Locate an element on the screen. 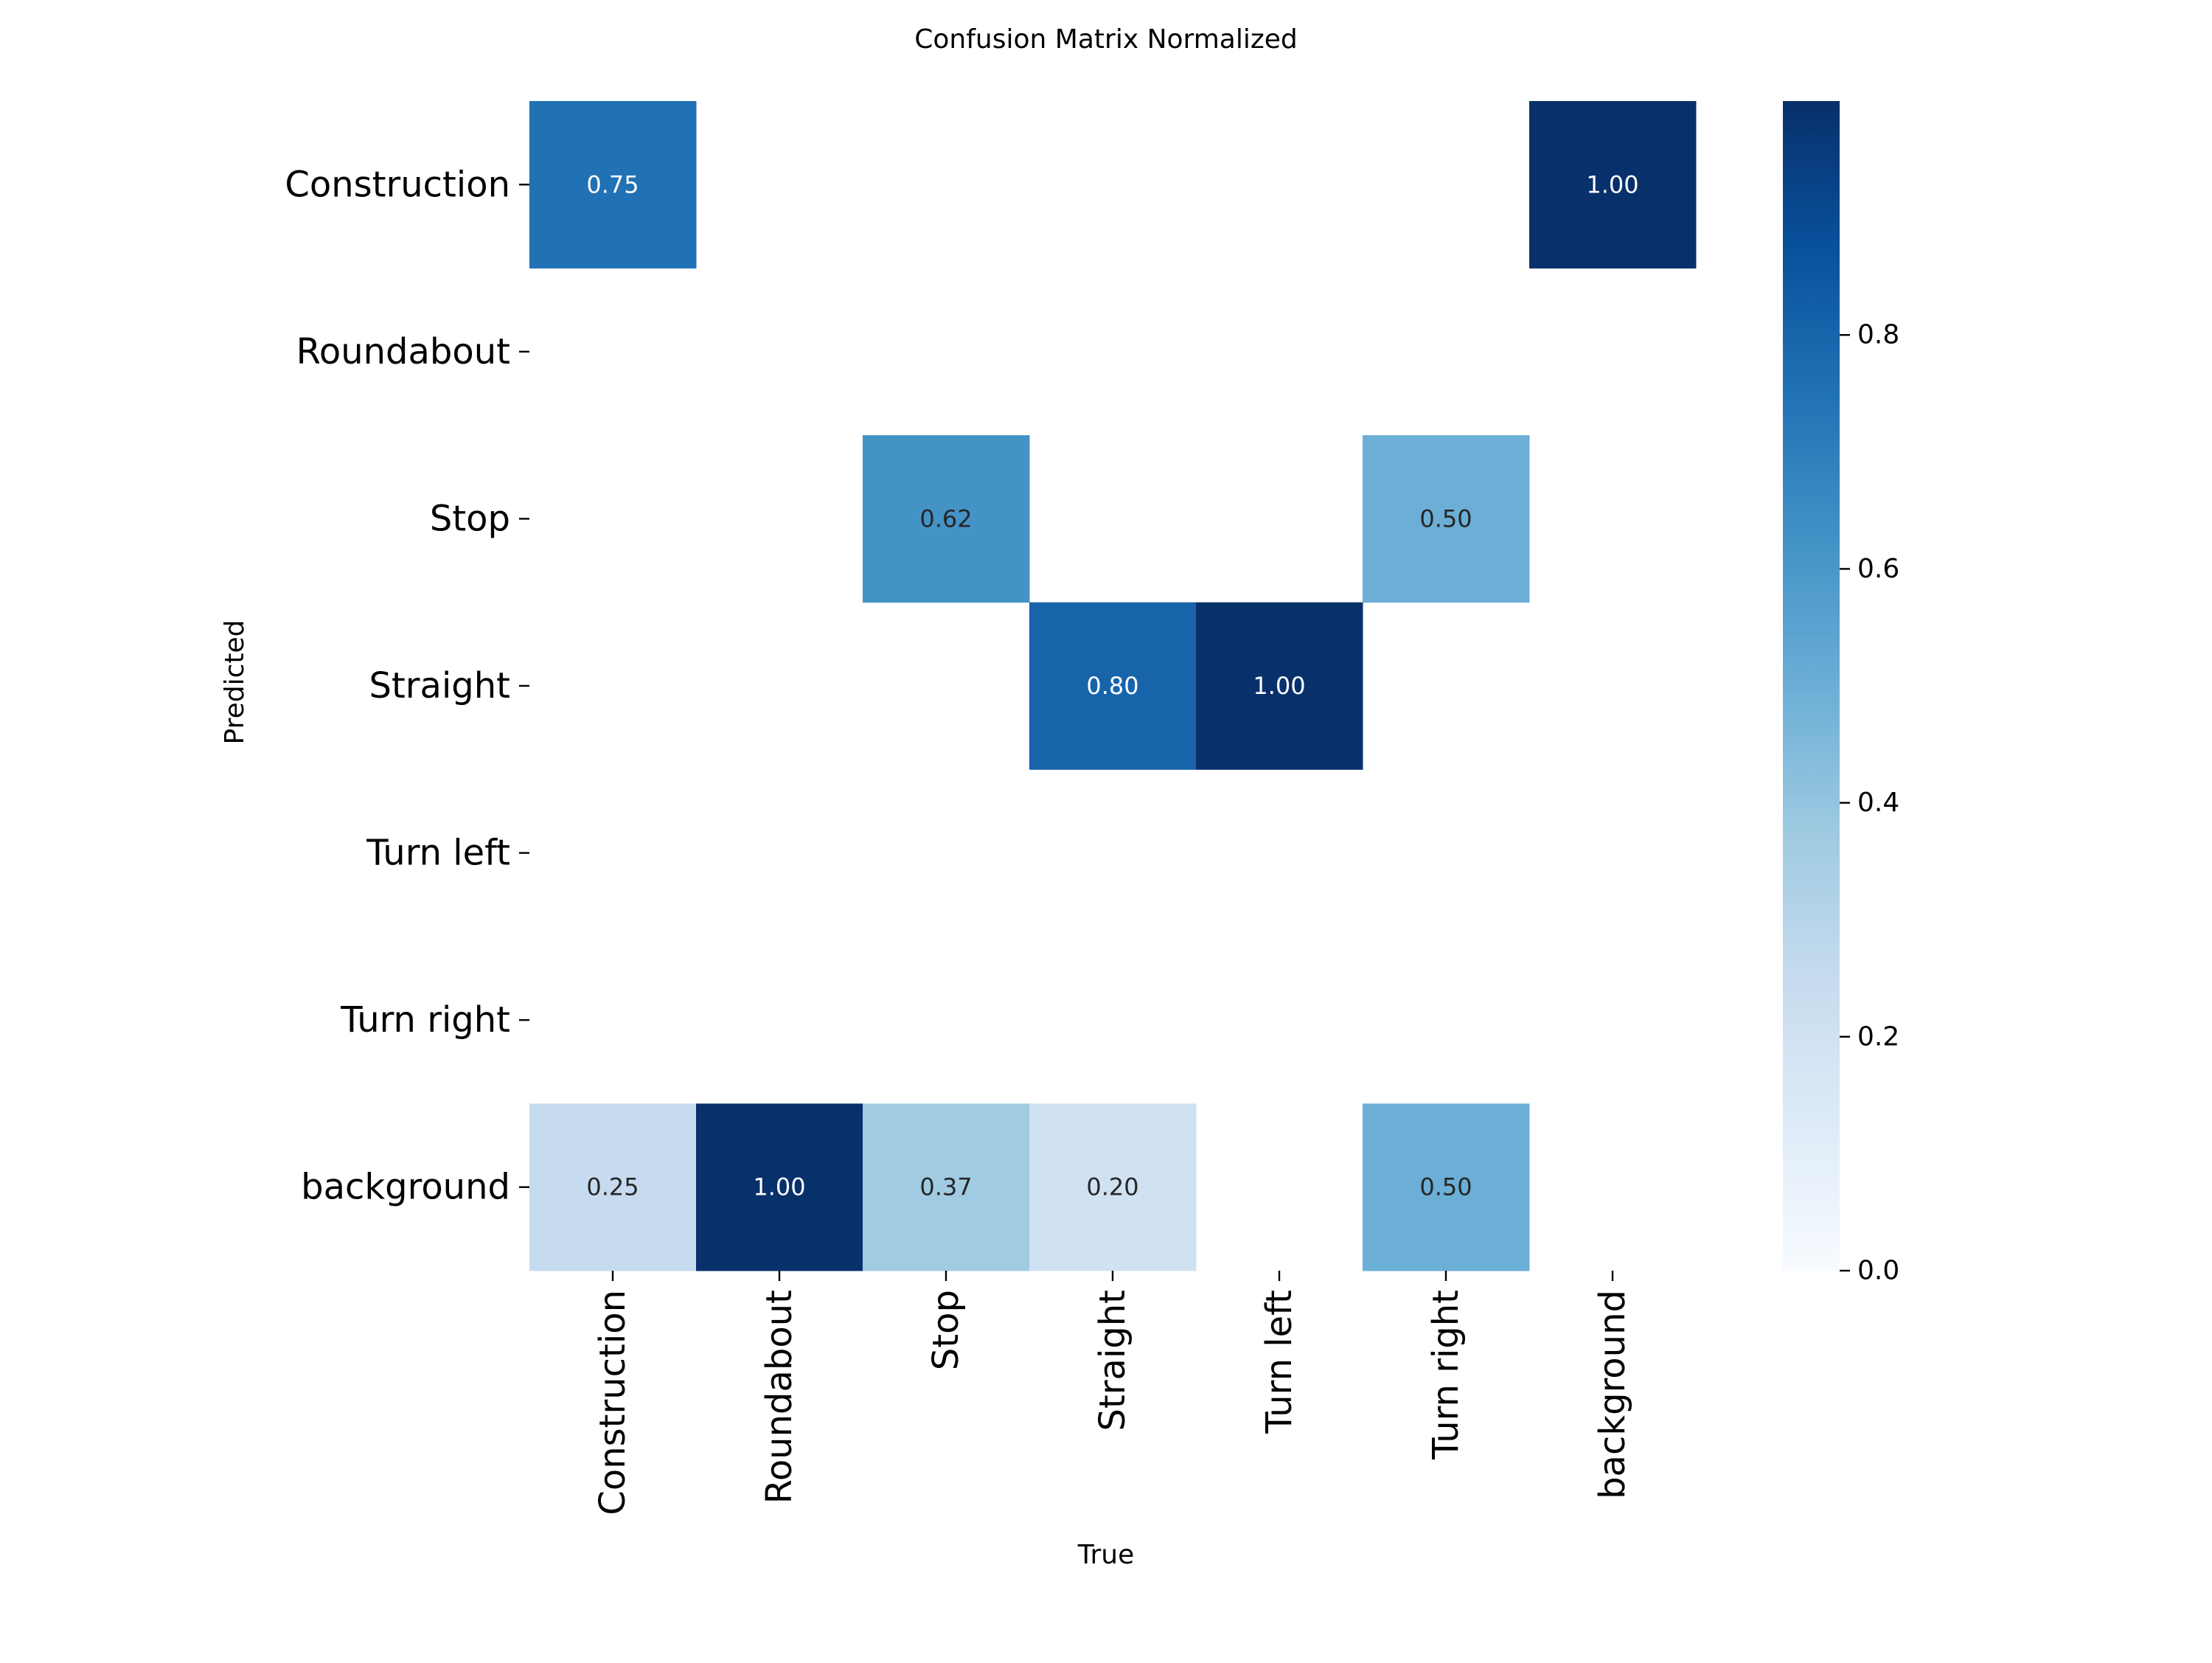  colorbar-tick-label: 0.6 is located at coordinates (1878, 569).